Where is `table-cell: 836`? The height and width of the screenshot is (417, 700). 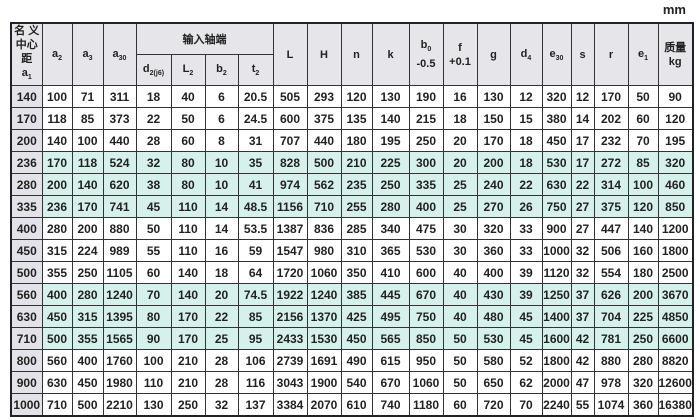
table-cell: 836 is located at coordinates (324, 229).